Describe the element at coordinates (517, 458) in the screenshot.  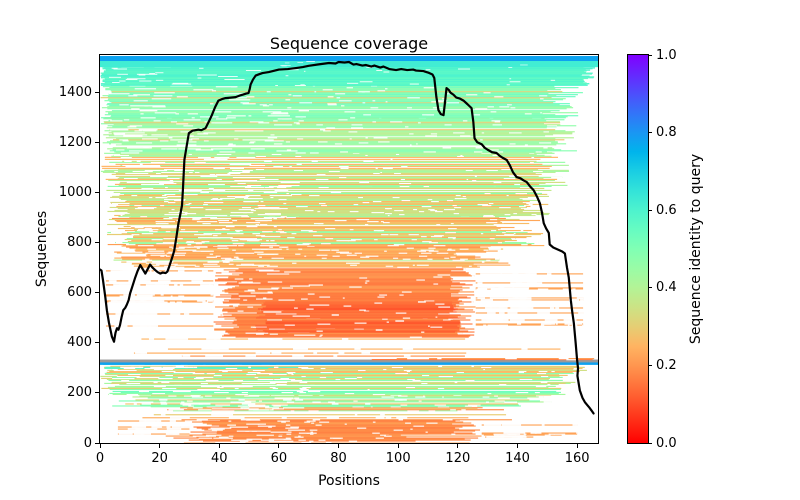
I see `x-tick-label: 140` at that location.